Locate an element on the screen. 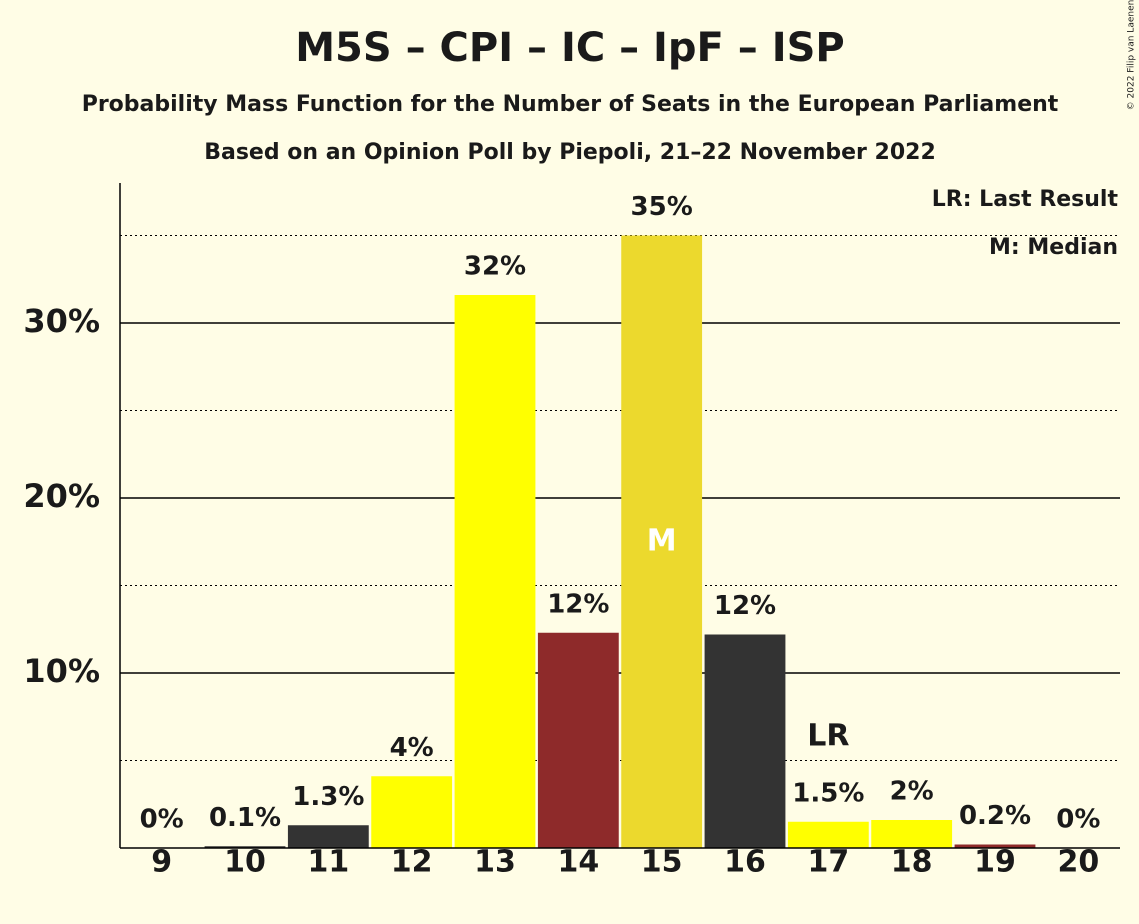 The width and height of the screenshot is (1139, 924). x-tick-label: 19 is located at coordinates (995, 862).